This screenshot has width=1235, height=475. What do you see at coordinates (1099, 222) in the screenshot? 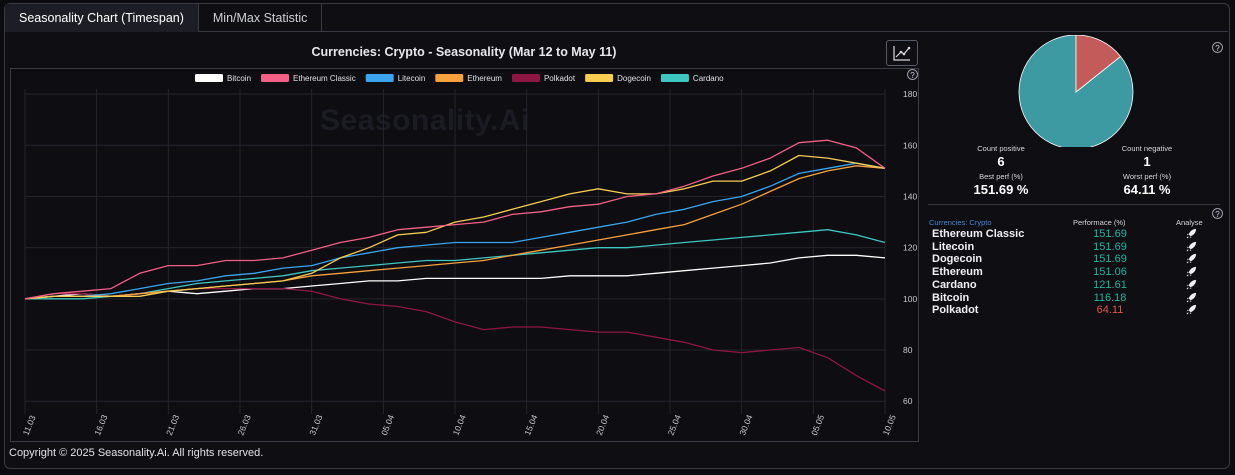
I see `performance-header: Performace (%)` at bounding box center [1099, 222].